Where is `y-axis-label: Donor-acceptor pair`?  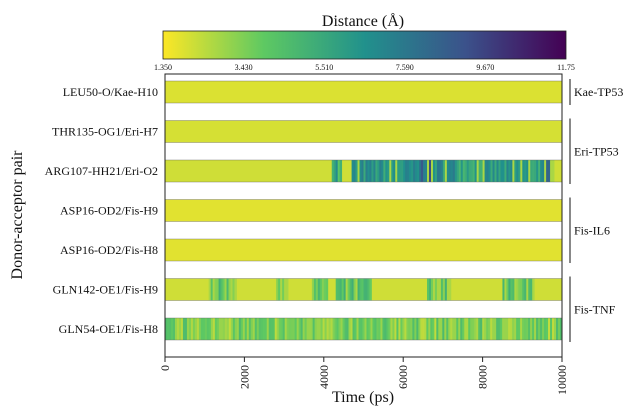 y-axis-label: Donor-acceptor pair is located at coordinates (17, 215).